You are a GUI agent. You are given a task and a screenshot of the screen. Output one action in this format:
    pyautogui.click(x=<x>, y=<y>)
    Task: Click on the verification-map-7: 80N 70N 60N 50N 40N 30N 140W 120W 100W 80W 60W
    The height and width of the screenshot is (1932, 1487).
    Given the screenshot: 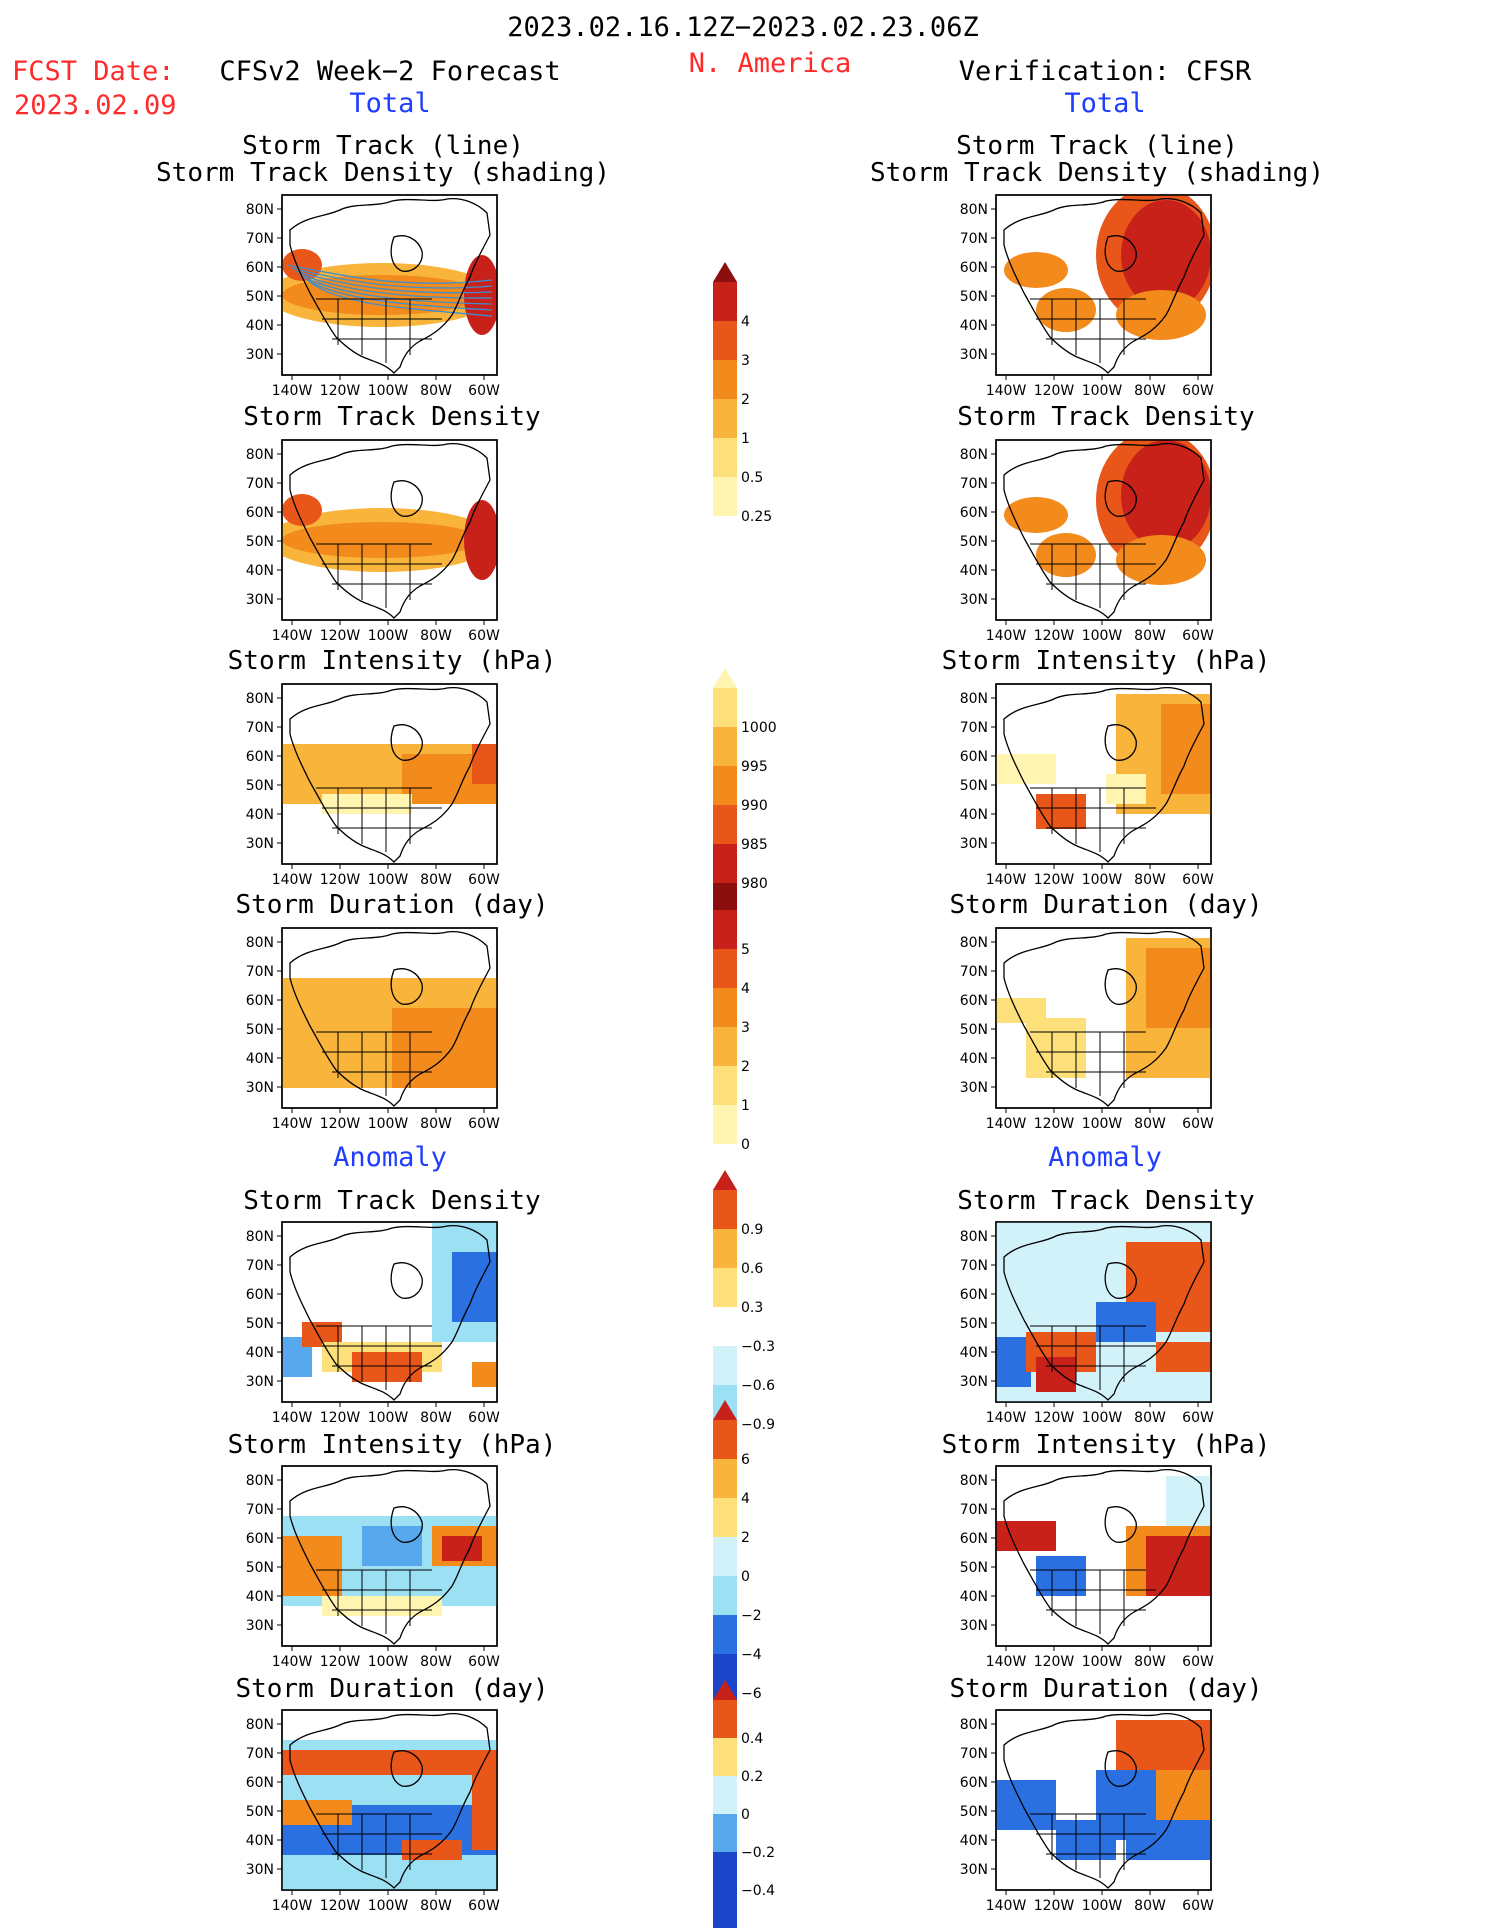 What is the action you would take?
    pyautogui.click(x=1087, y=1811)
    